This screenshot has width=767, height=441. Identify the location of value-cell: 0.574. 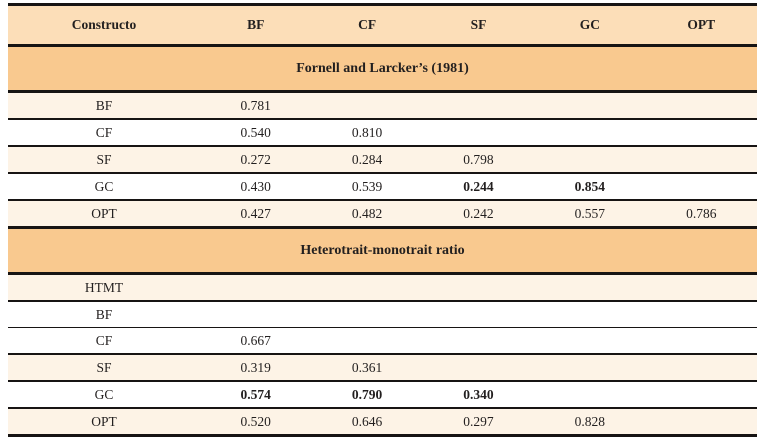
(256, 394).